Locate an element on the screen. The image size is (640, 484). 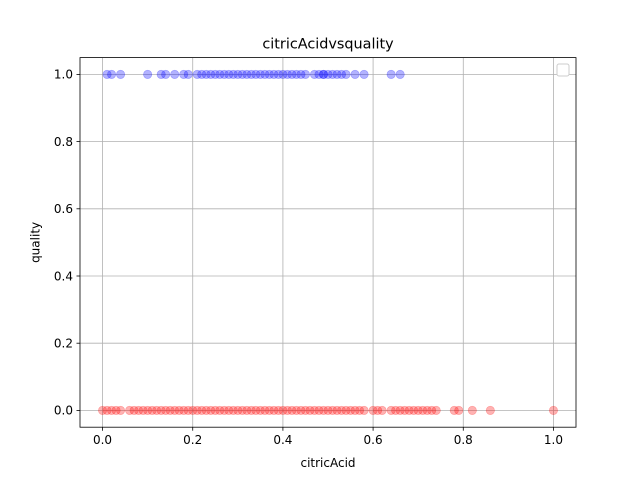
y-tick-label: 0.8 is located at coordinates (63, 142).